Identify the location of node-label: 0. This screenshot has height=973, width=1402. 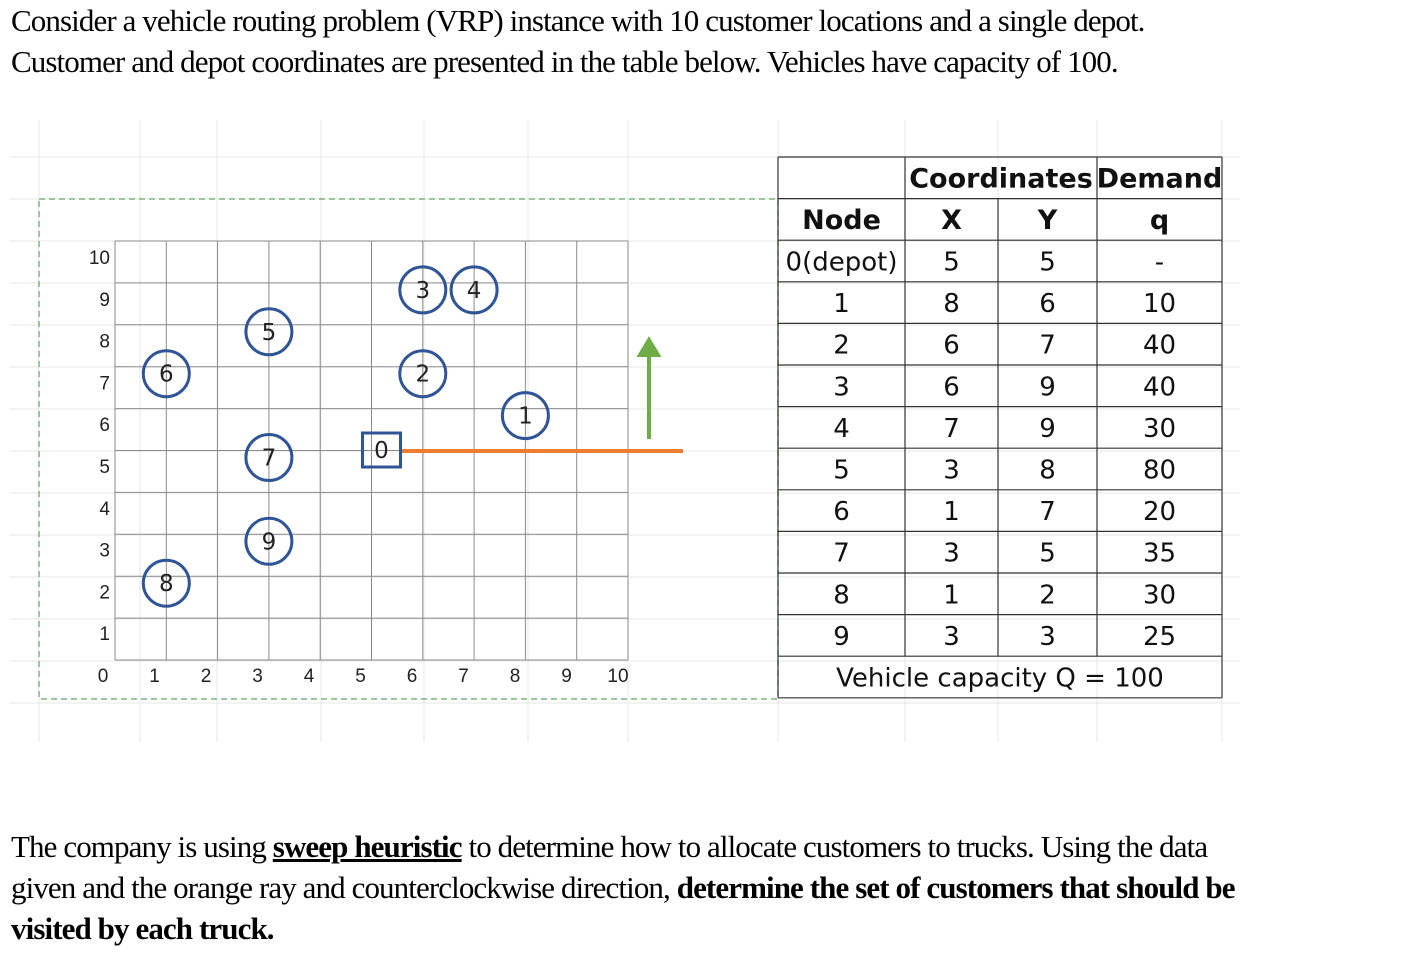
(381, 451).